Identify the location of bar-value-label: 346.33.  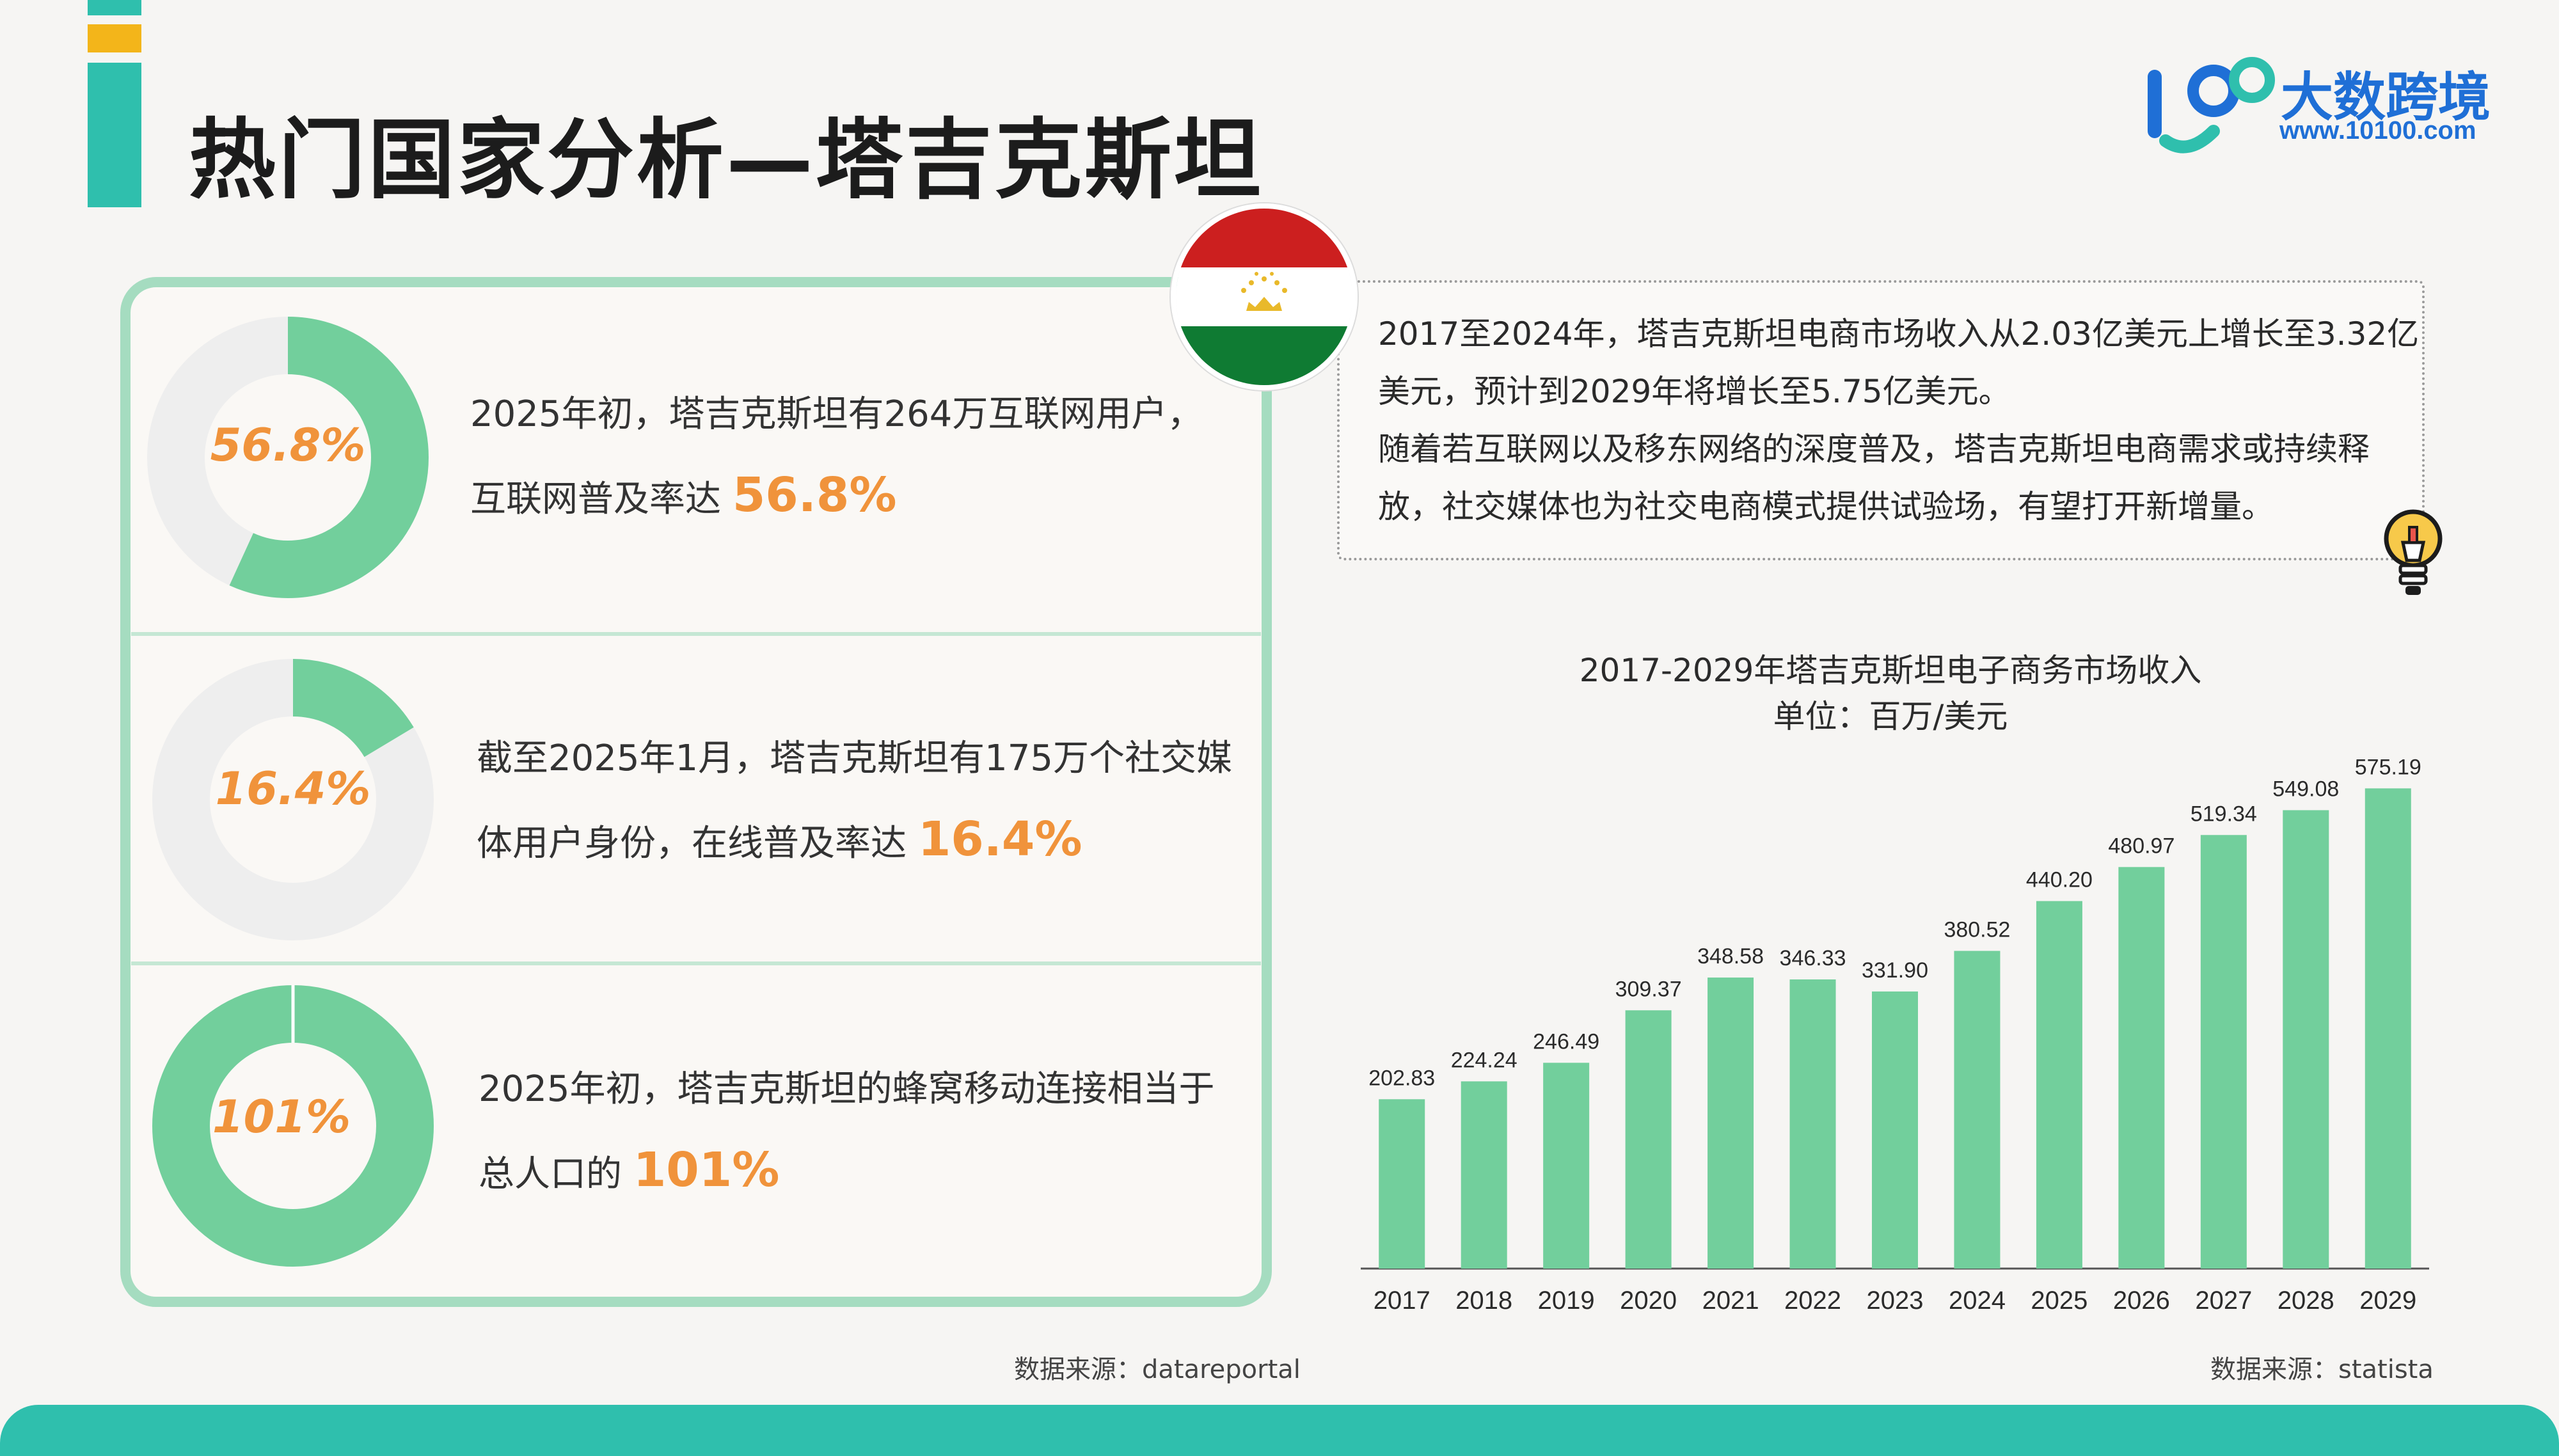
(1813, 958).